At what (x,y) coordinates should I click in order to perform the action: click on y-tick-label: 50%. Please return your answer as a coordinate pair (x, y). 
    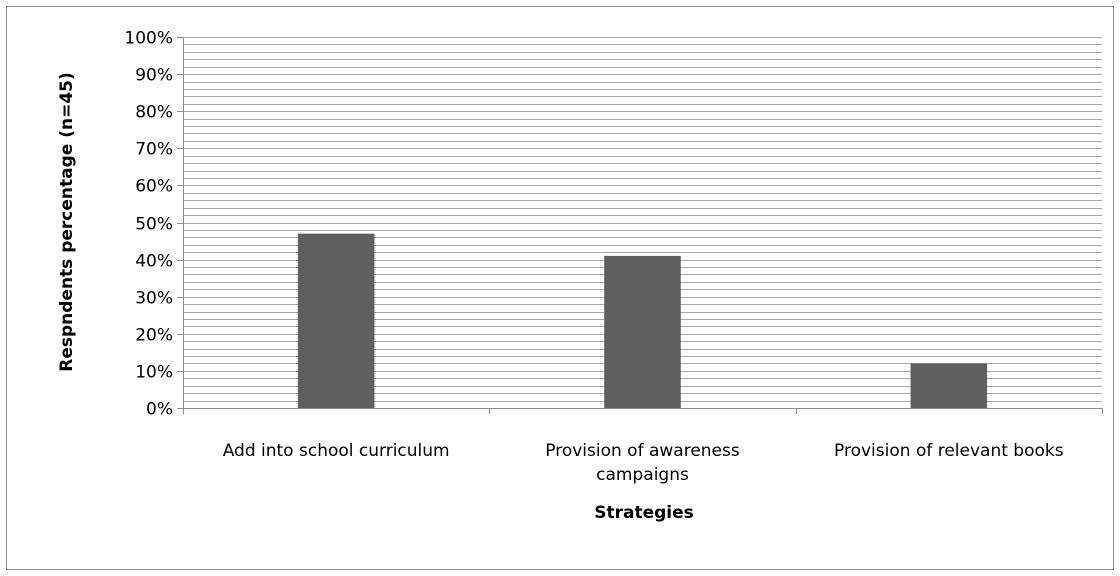
    Looking at the image, I should click on (154, 225).